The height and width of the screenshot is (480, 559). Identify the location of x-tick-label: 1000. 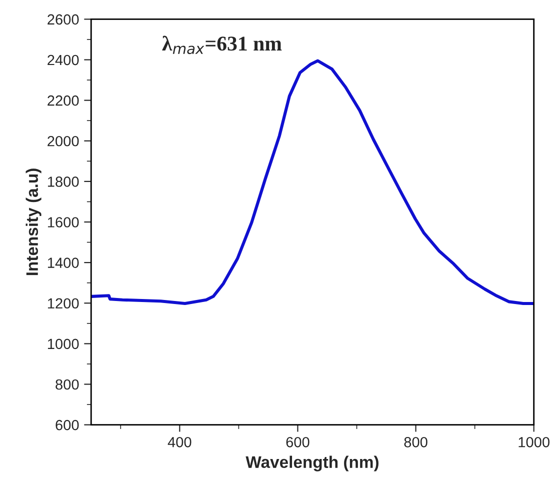
(534, 442).